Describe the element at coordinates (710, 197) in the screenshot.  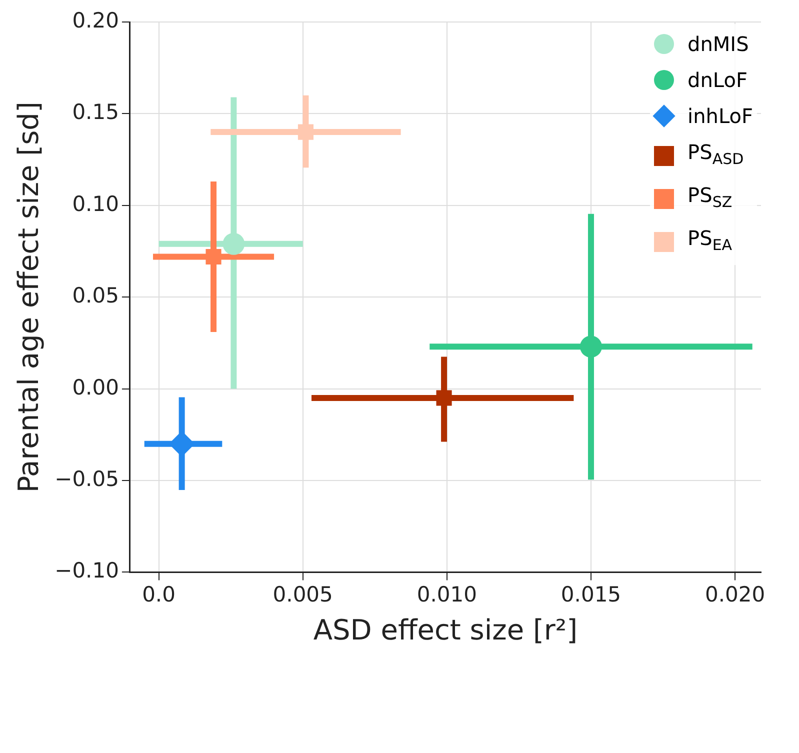
I see `legend-label: PS$_{SZ}$` at that location.